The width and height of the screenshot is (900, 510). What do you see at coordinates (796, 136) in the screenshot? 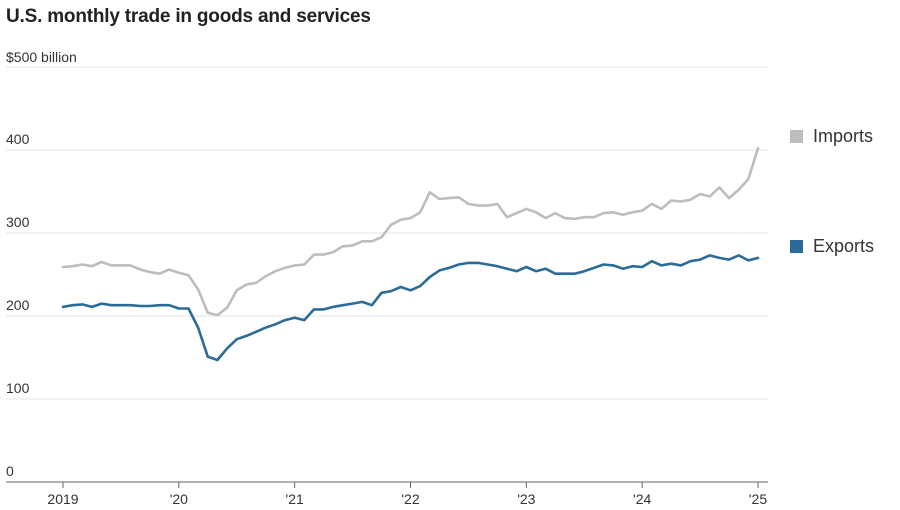
I see `legend-swatch-imports` at bounding box center [796, 136].